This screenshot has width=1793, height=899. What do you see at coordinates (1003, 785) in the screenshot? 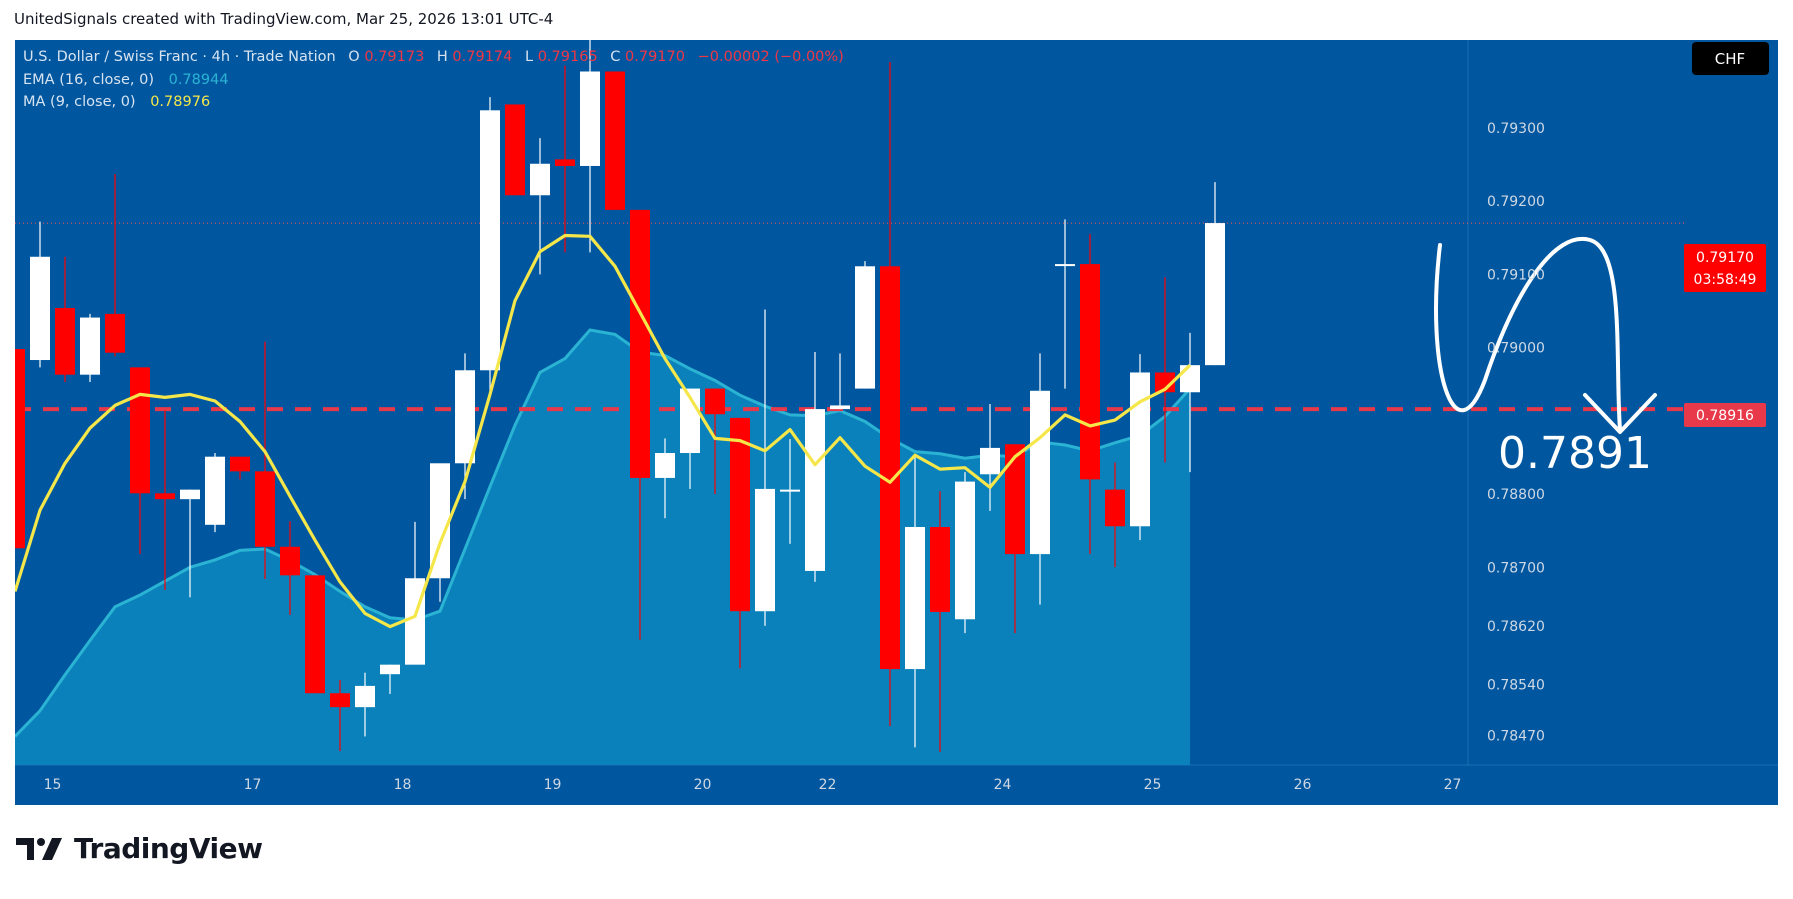
I see `time-tick-label: 24` at bounding box center [1003, 785].